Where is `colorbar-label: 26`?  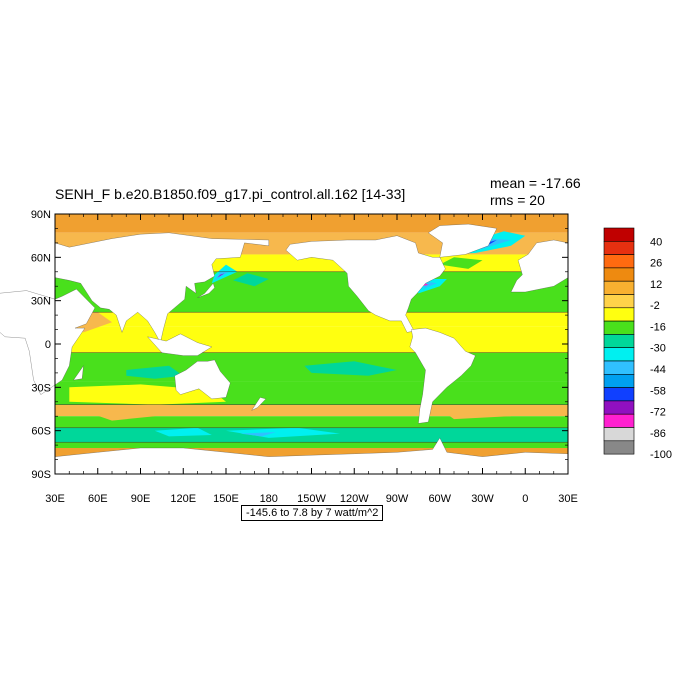
colorbar-label: 26 is located at coordinates (656, 264).